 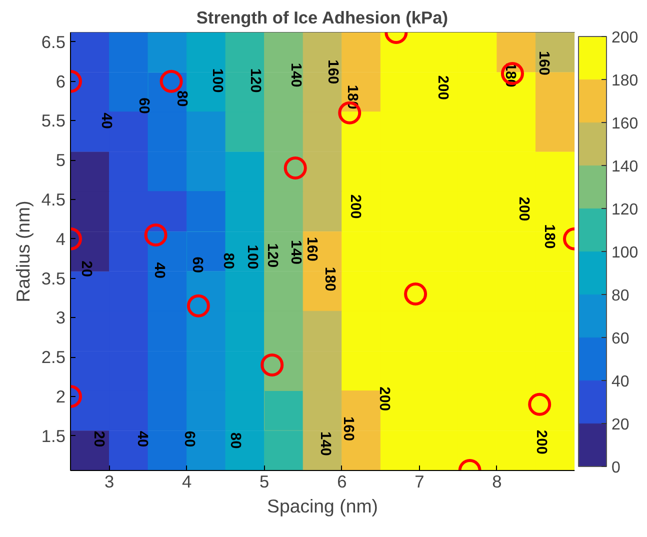 What do you see at coordinates (548, 236) in the screenshot?
I see `annotation: 180` at bounding box center [548, 236].